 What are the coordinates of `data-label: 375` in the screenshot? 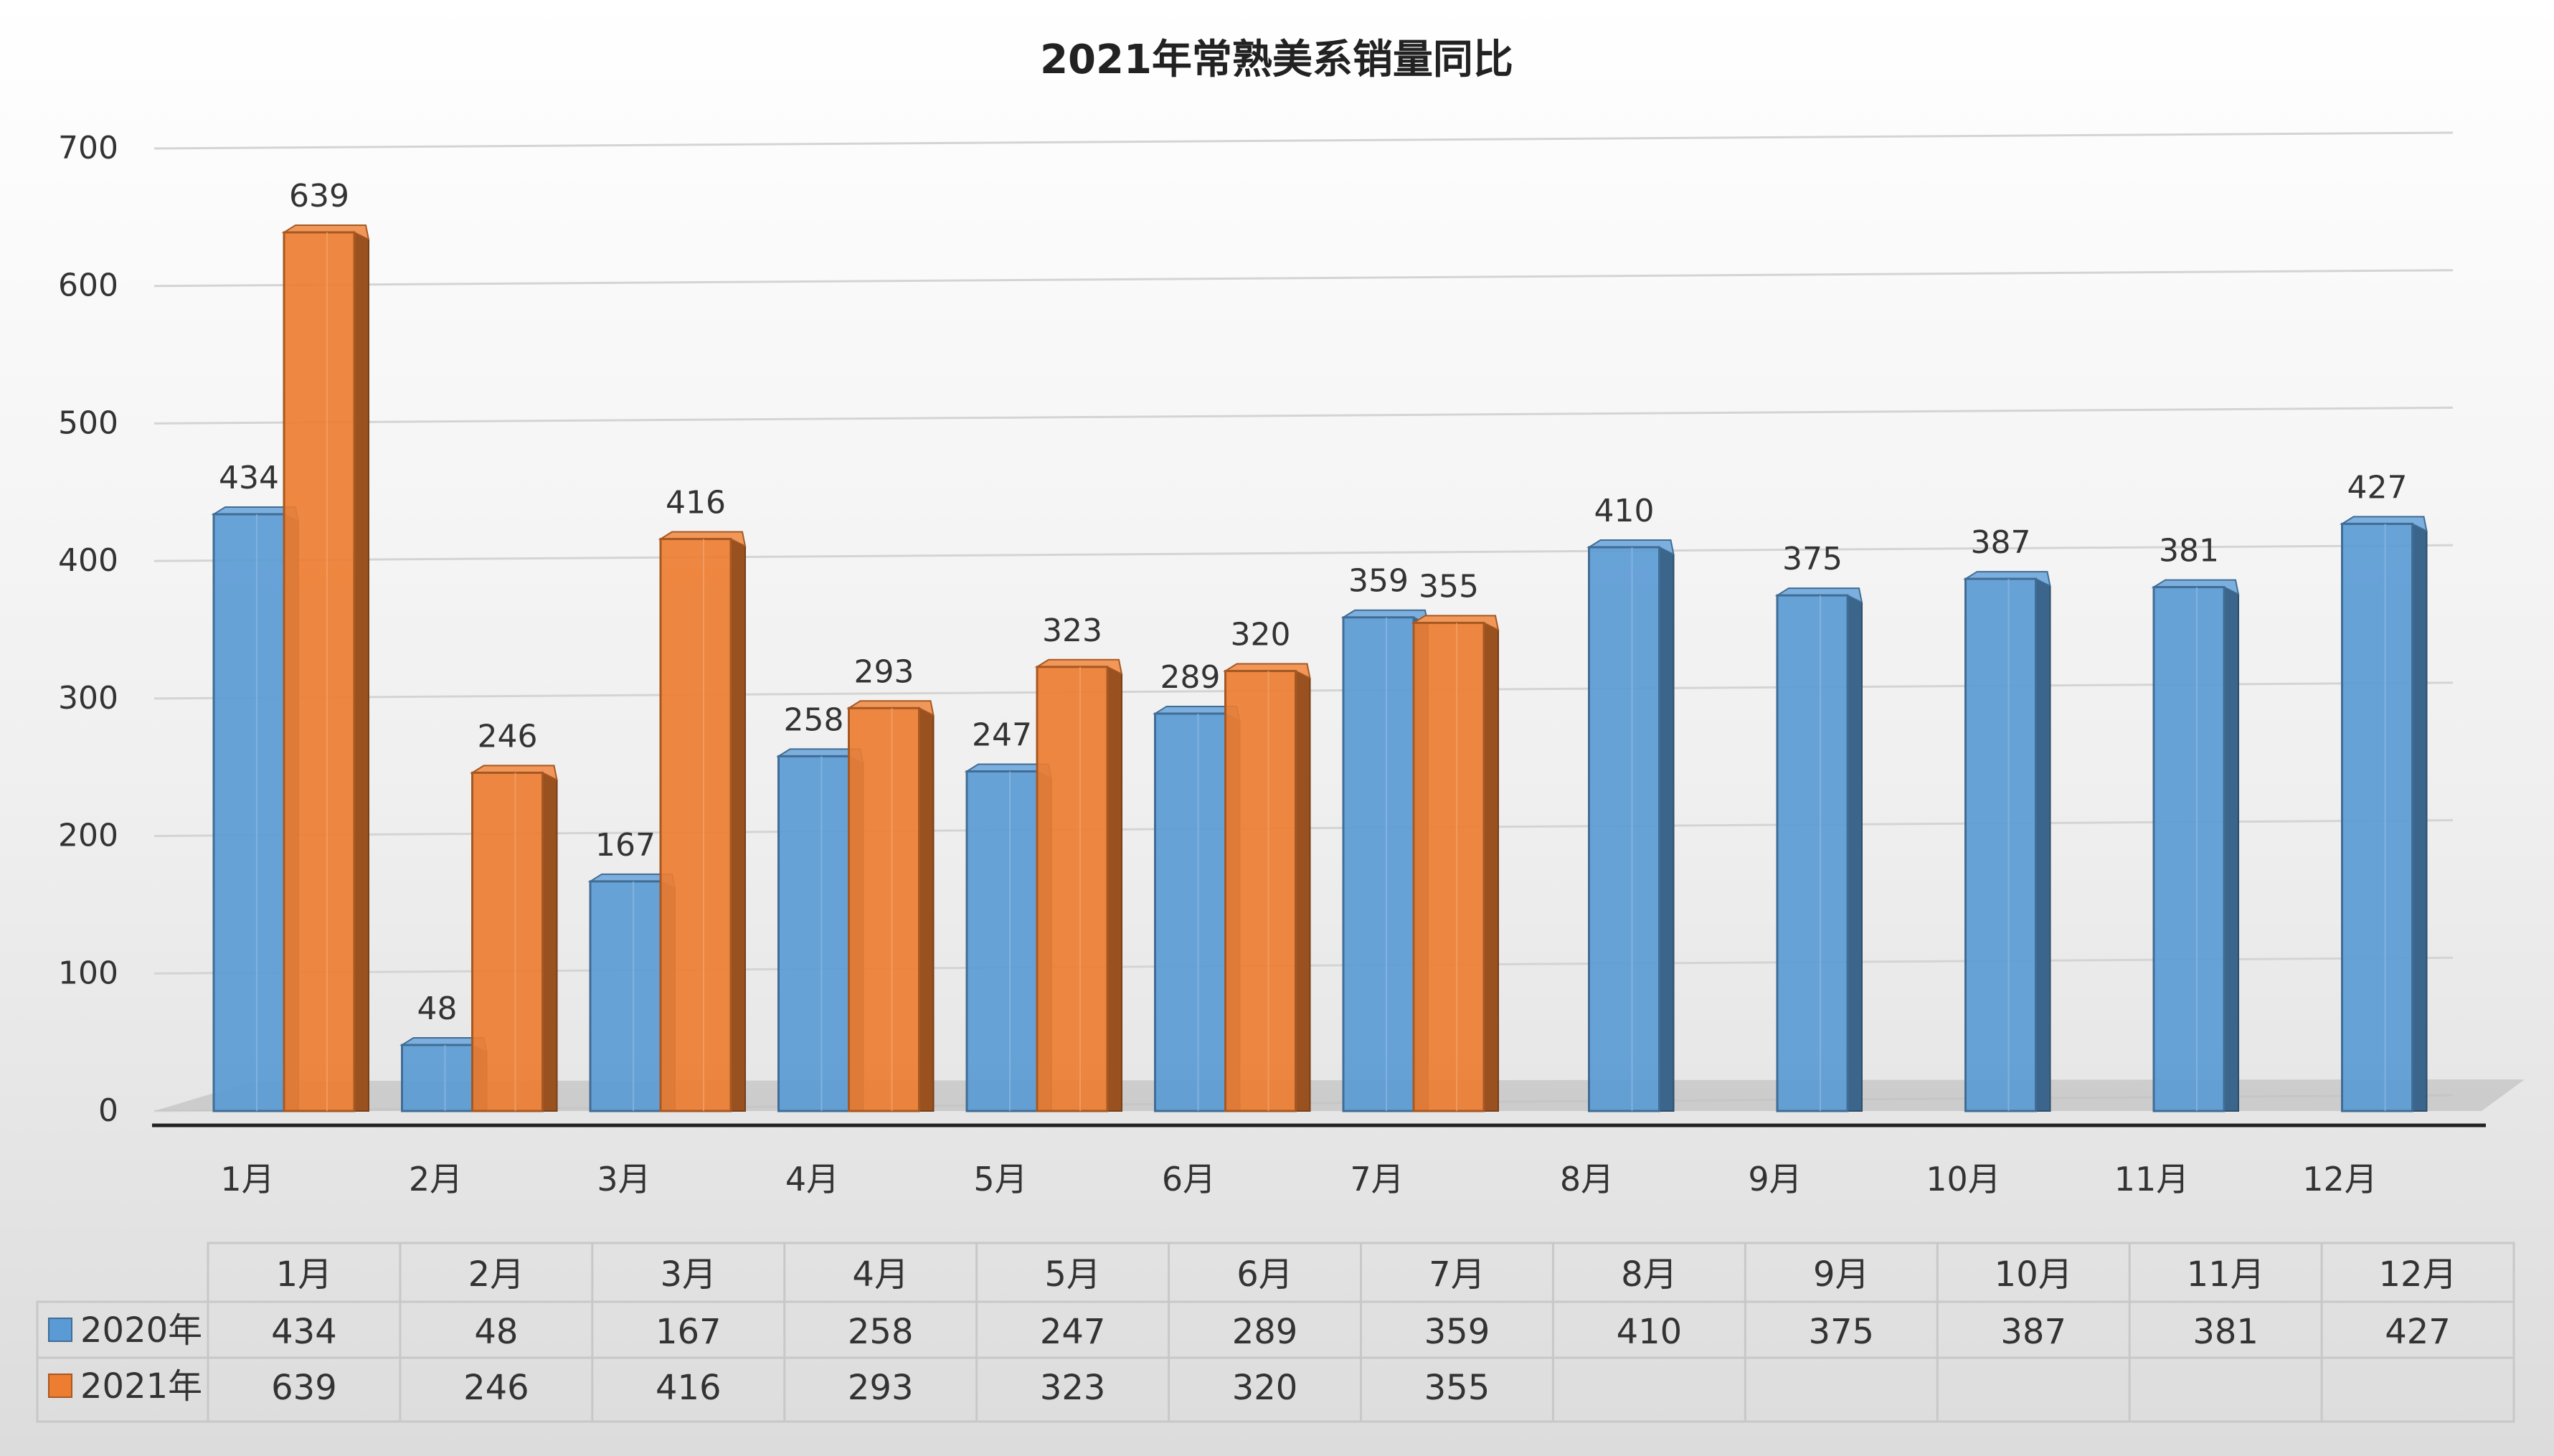 It's located at (1812, 559).